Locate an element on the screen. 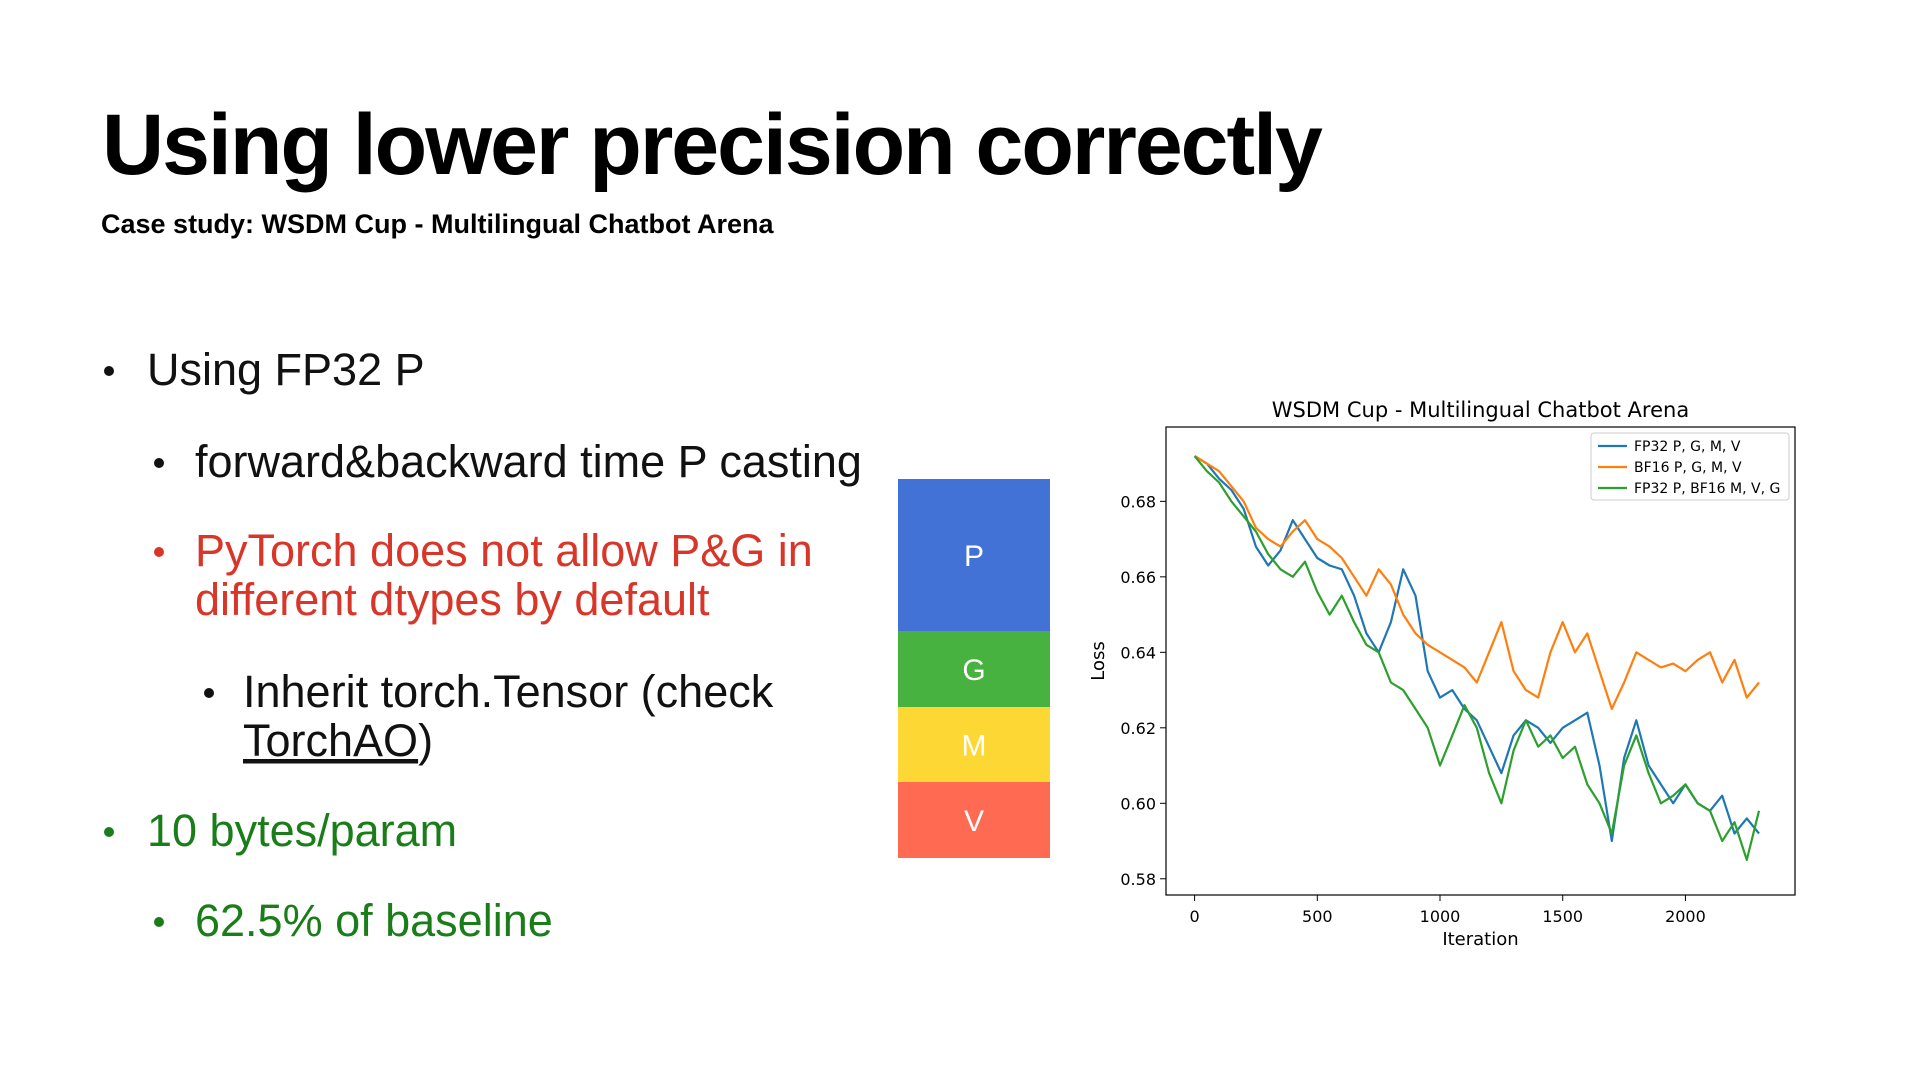 The image size is (1920, 1080). block-label: M is located at coordinates (974, 746).